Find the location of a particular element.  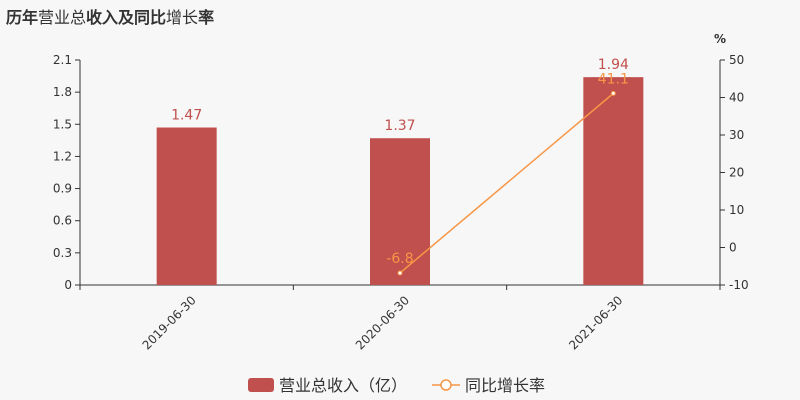

legend: 营业总收入（亿） 同比增长率 is located at coordinates (396, 385).